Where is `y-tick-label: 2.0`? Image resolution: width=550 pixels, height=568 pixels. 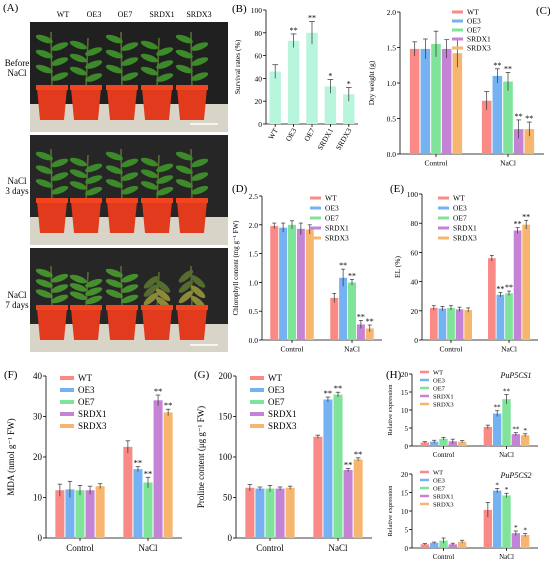
y-tick-label: 2.0 is located at coordinates (392, 12).